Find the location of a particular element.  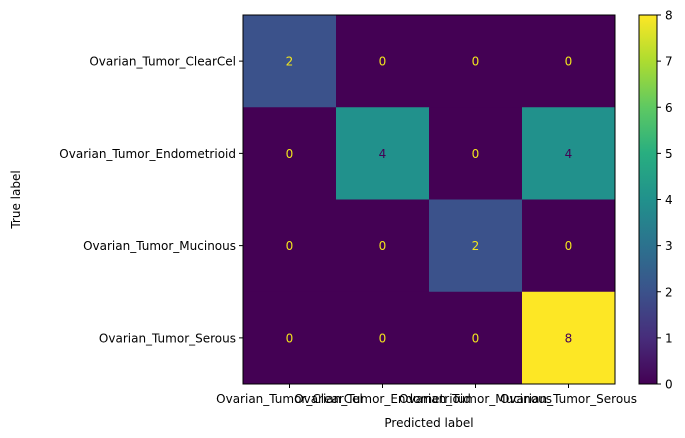

x-tick-label: Ovarian_Tumor_ClearCel is located at coordinates (289, 399).